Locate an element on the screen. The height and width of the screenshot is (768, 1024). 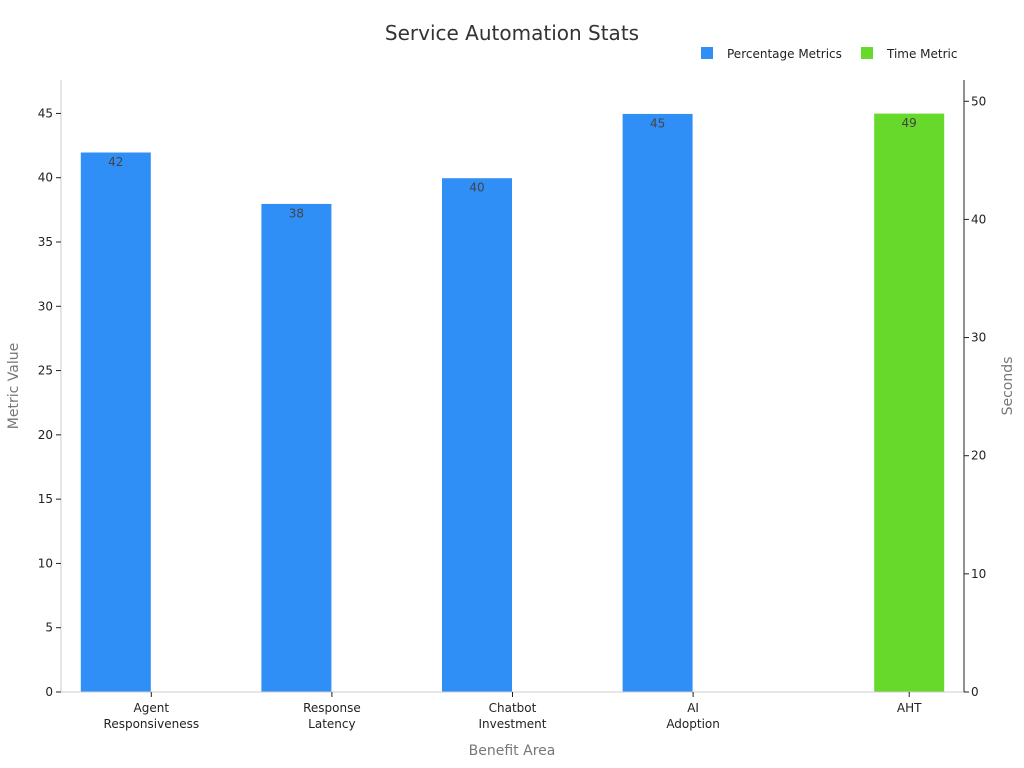
y-tick-label: 5 is located at coordinates (49, 628).